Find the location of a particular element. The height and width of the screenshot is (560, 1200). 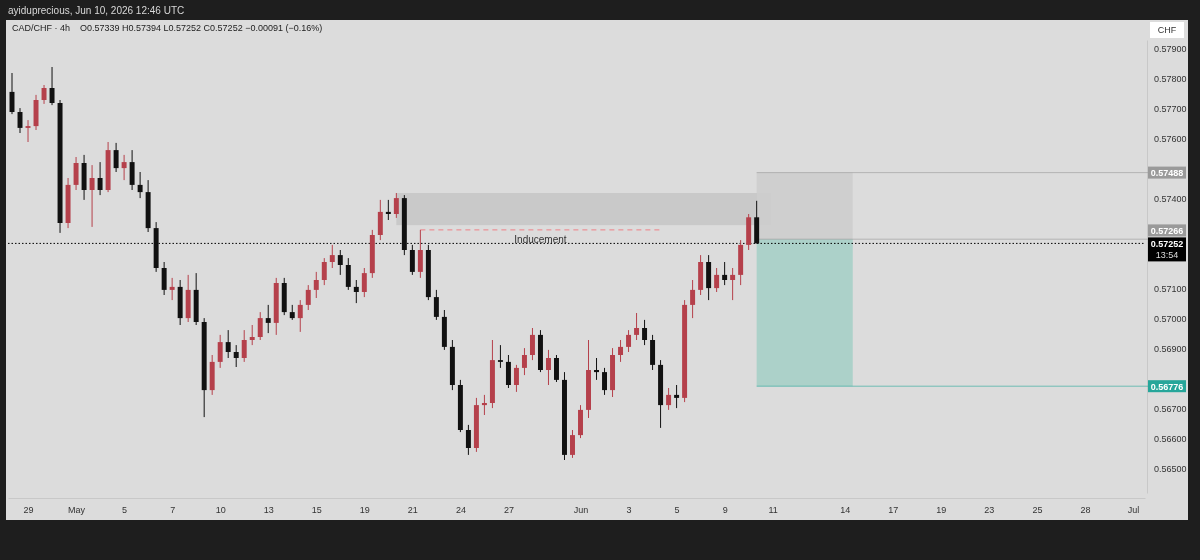

y-tick-label: 0.56700 is located at coordinates (1170, 409).